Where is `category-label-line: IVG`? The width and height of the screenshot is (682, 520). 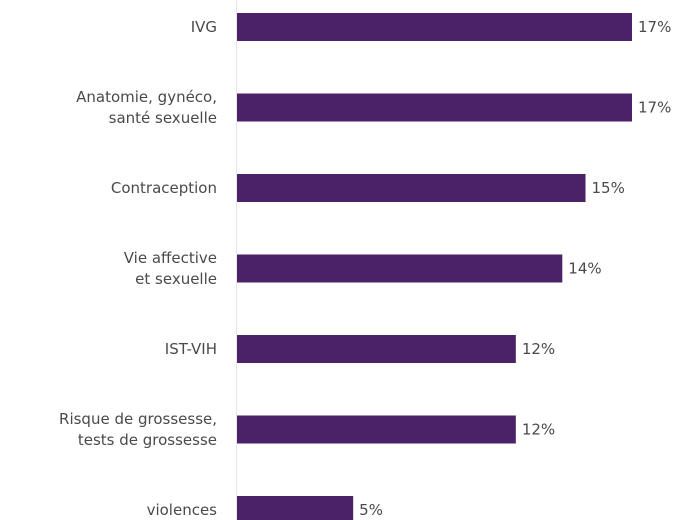
category-label-line: IVG is located at coordinates (204, 27).